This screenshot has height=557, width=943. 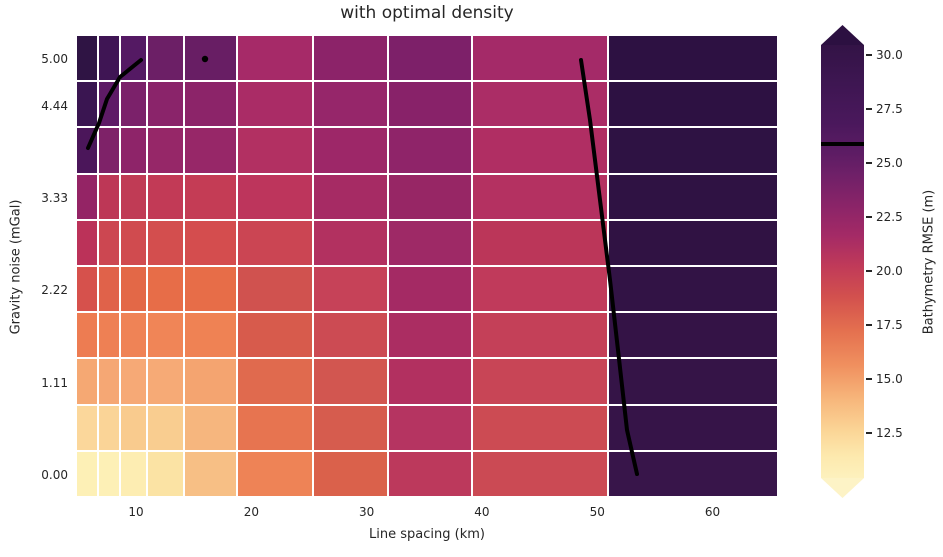 What do you see at coordinates (165, 289) in the screenshot?
I see `heatmap-cell-r5-c3` at bounding box center [165, 289].